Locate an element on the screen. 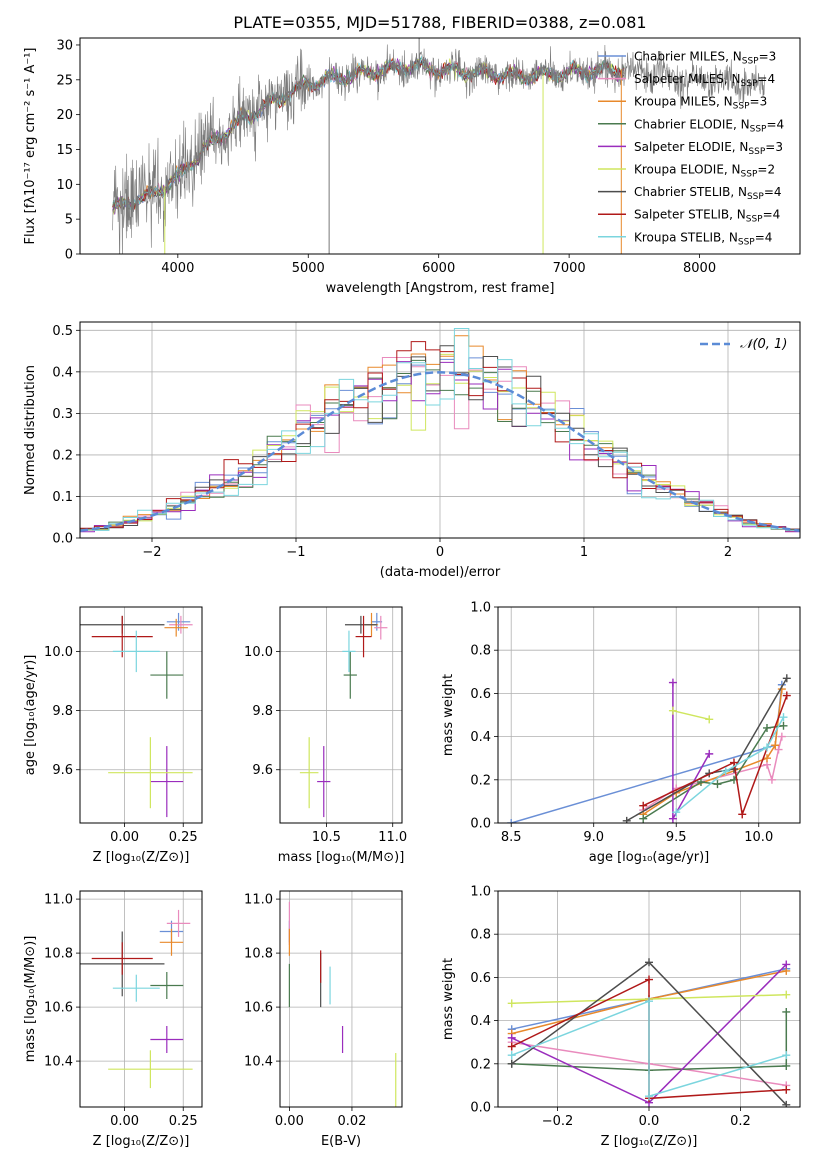 This screenshot has width=819, height=1174. y-tick-label: 0 is located at coordinates (69, 255).